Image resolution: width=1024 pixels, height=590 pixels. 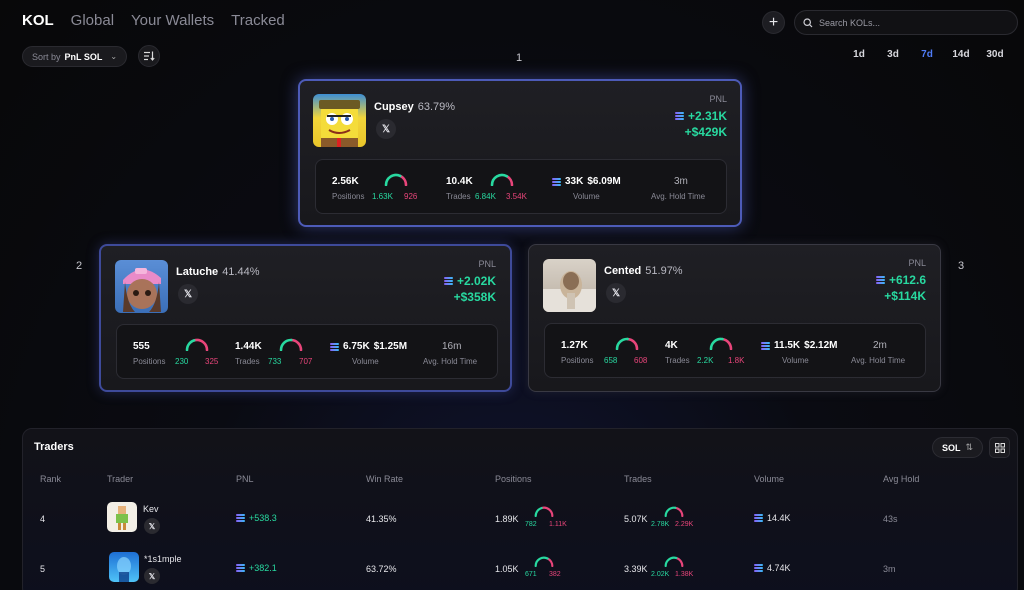 What do you see at coordinates (905, 296) in the screenshot?
I see `pnl-usd: +$114K` at bounding box center [905, 296].